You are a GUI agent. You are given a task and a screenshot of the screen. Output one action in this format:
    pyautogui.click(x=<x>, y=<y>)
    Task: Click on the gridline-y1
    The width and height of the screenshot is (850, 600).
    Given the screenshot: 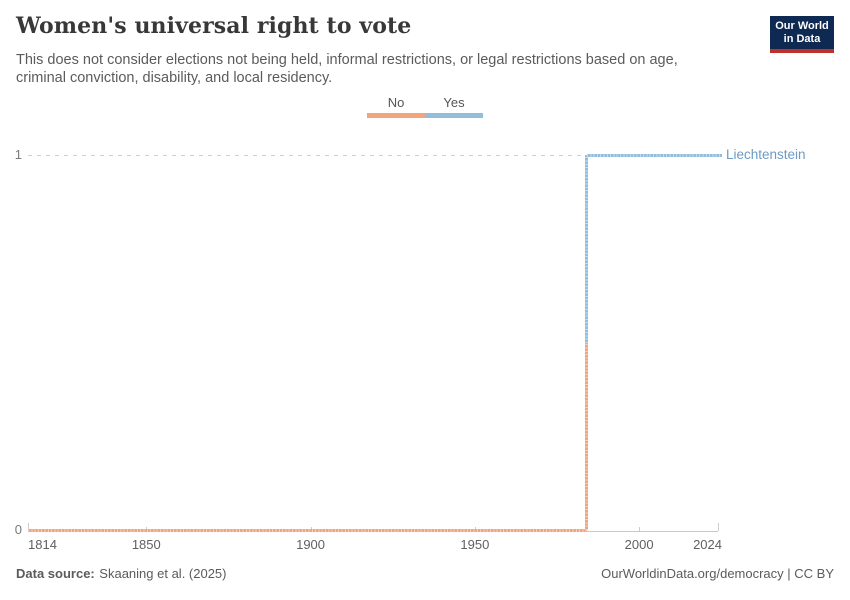 What is the action you would take?
    pyautogui.click(x=373, y=155)
    